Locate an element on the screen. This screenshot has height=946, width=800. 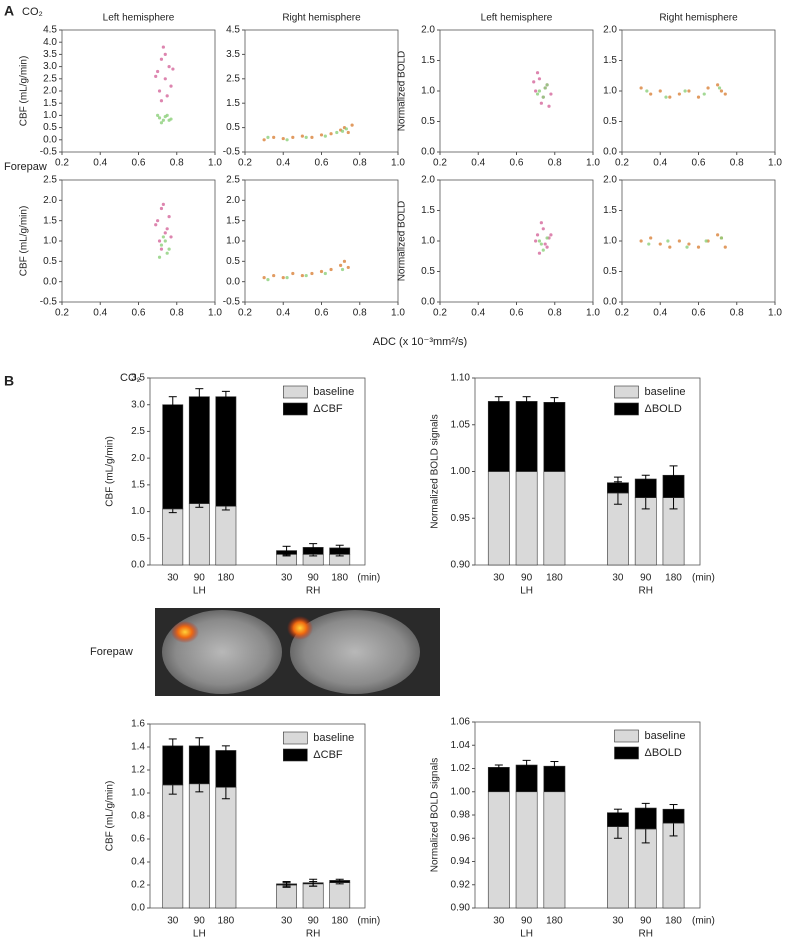
chart-title: Right hemisphere is located at coordinates (321, 18).